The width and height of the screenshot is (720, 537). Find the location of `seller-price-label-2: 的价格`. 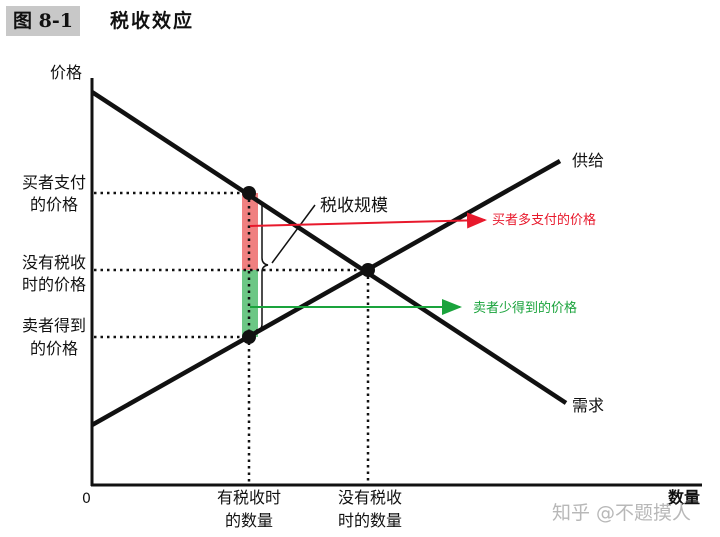

seller-price-label-2: 的价格 is located at coordinates (54, 348).